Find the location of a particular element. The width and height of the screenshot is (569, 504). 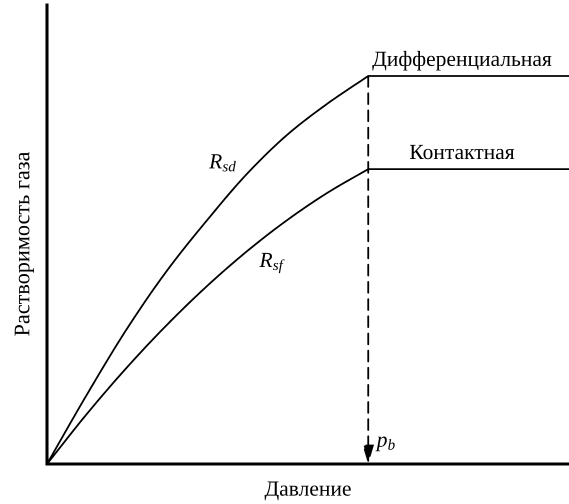

series-label: Контактная is located at coordinates (462, 152).